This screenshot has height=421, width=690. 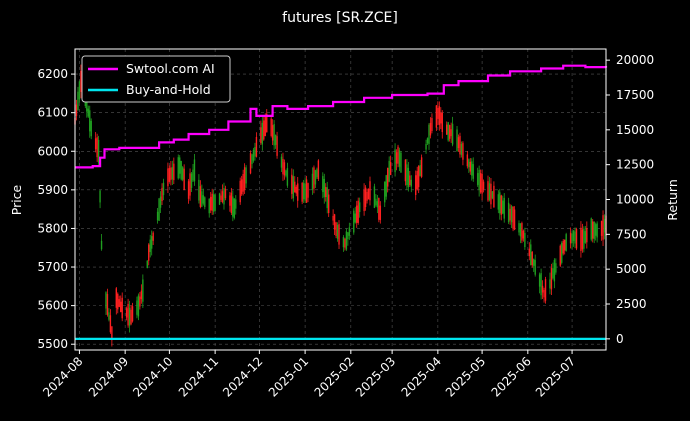 I want to click on left-y-tick-label: 5600, so click(x=52, y=306).